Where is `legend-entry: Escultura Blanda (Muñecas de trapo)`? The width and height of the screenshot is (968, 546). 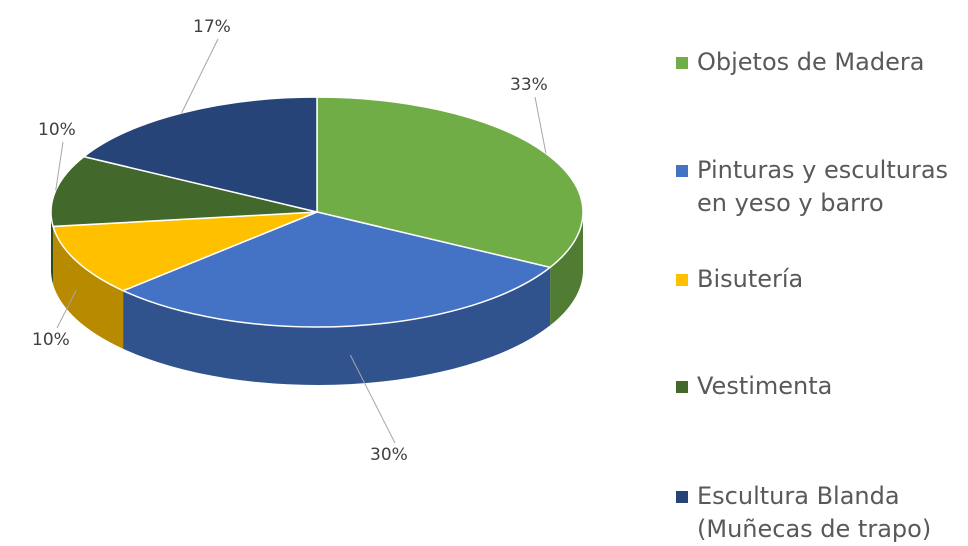
legend-entry: Escultura Blanda (Muñecas de trapo) is located at coordinates (821, 513).